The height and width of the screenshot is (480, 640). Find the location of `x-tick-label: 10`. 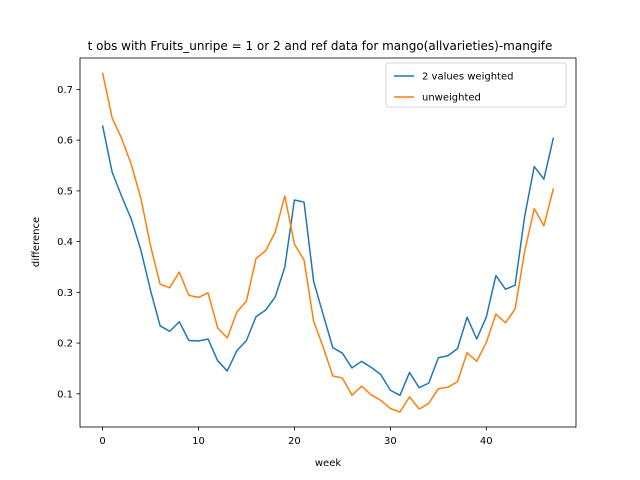

x-tick-label: 10 is located at coordinates (198, 441).